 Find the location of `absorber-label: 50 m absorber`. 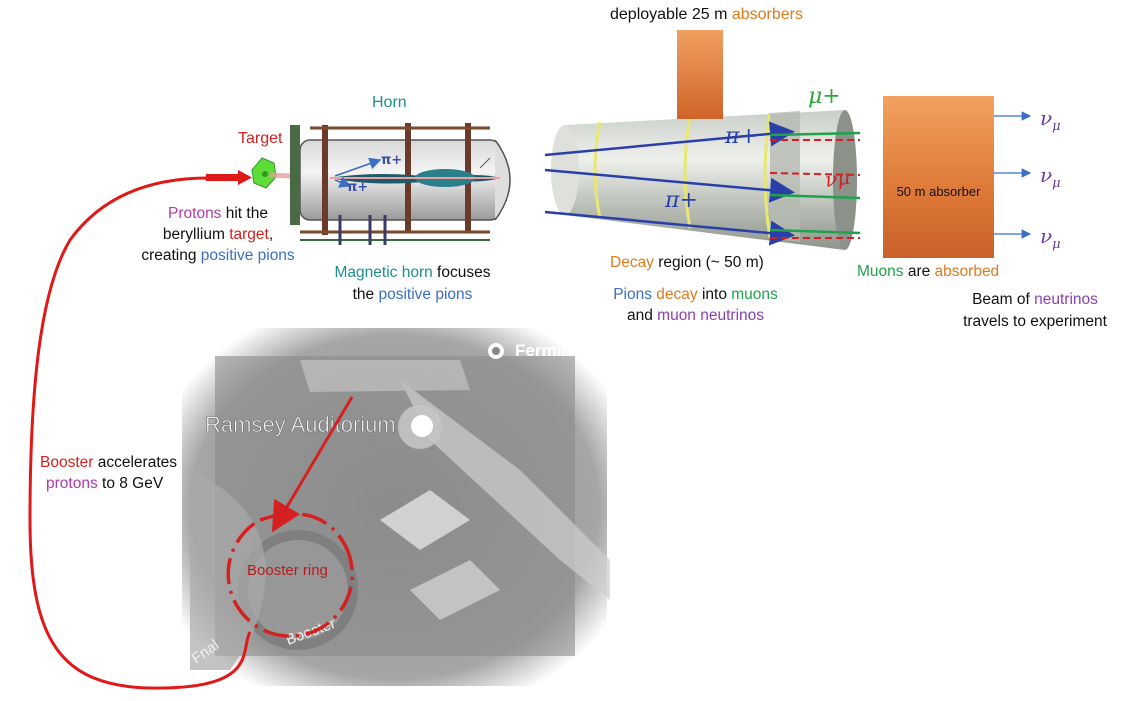

absorber-label: 50 m absorber is located at coordinates (938, 191).